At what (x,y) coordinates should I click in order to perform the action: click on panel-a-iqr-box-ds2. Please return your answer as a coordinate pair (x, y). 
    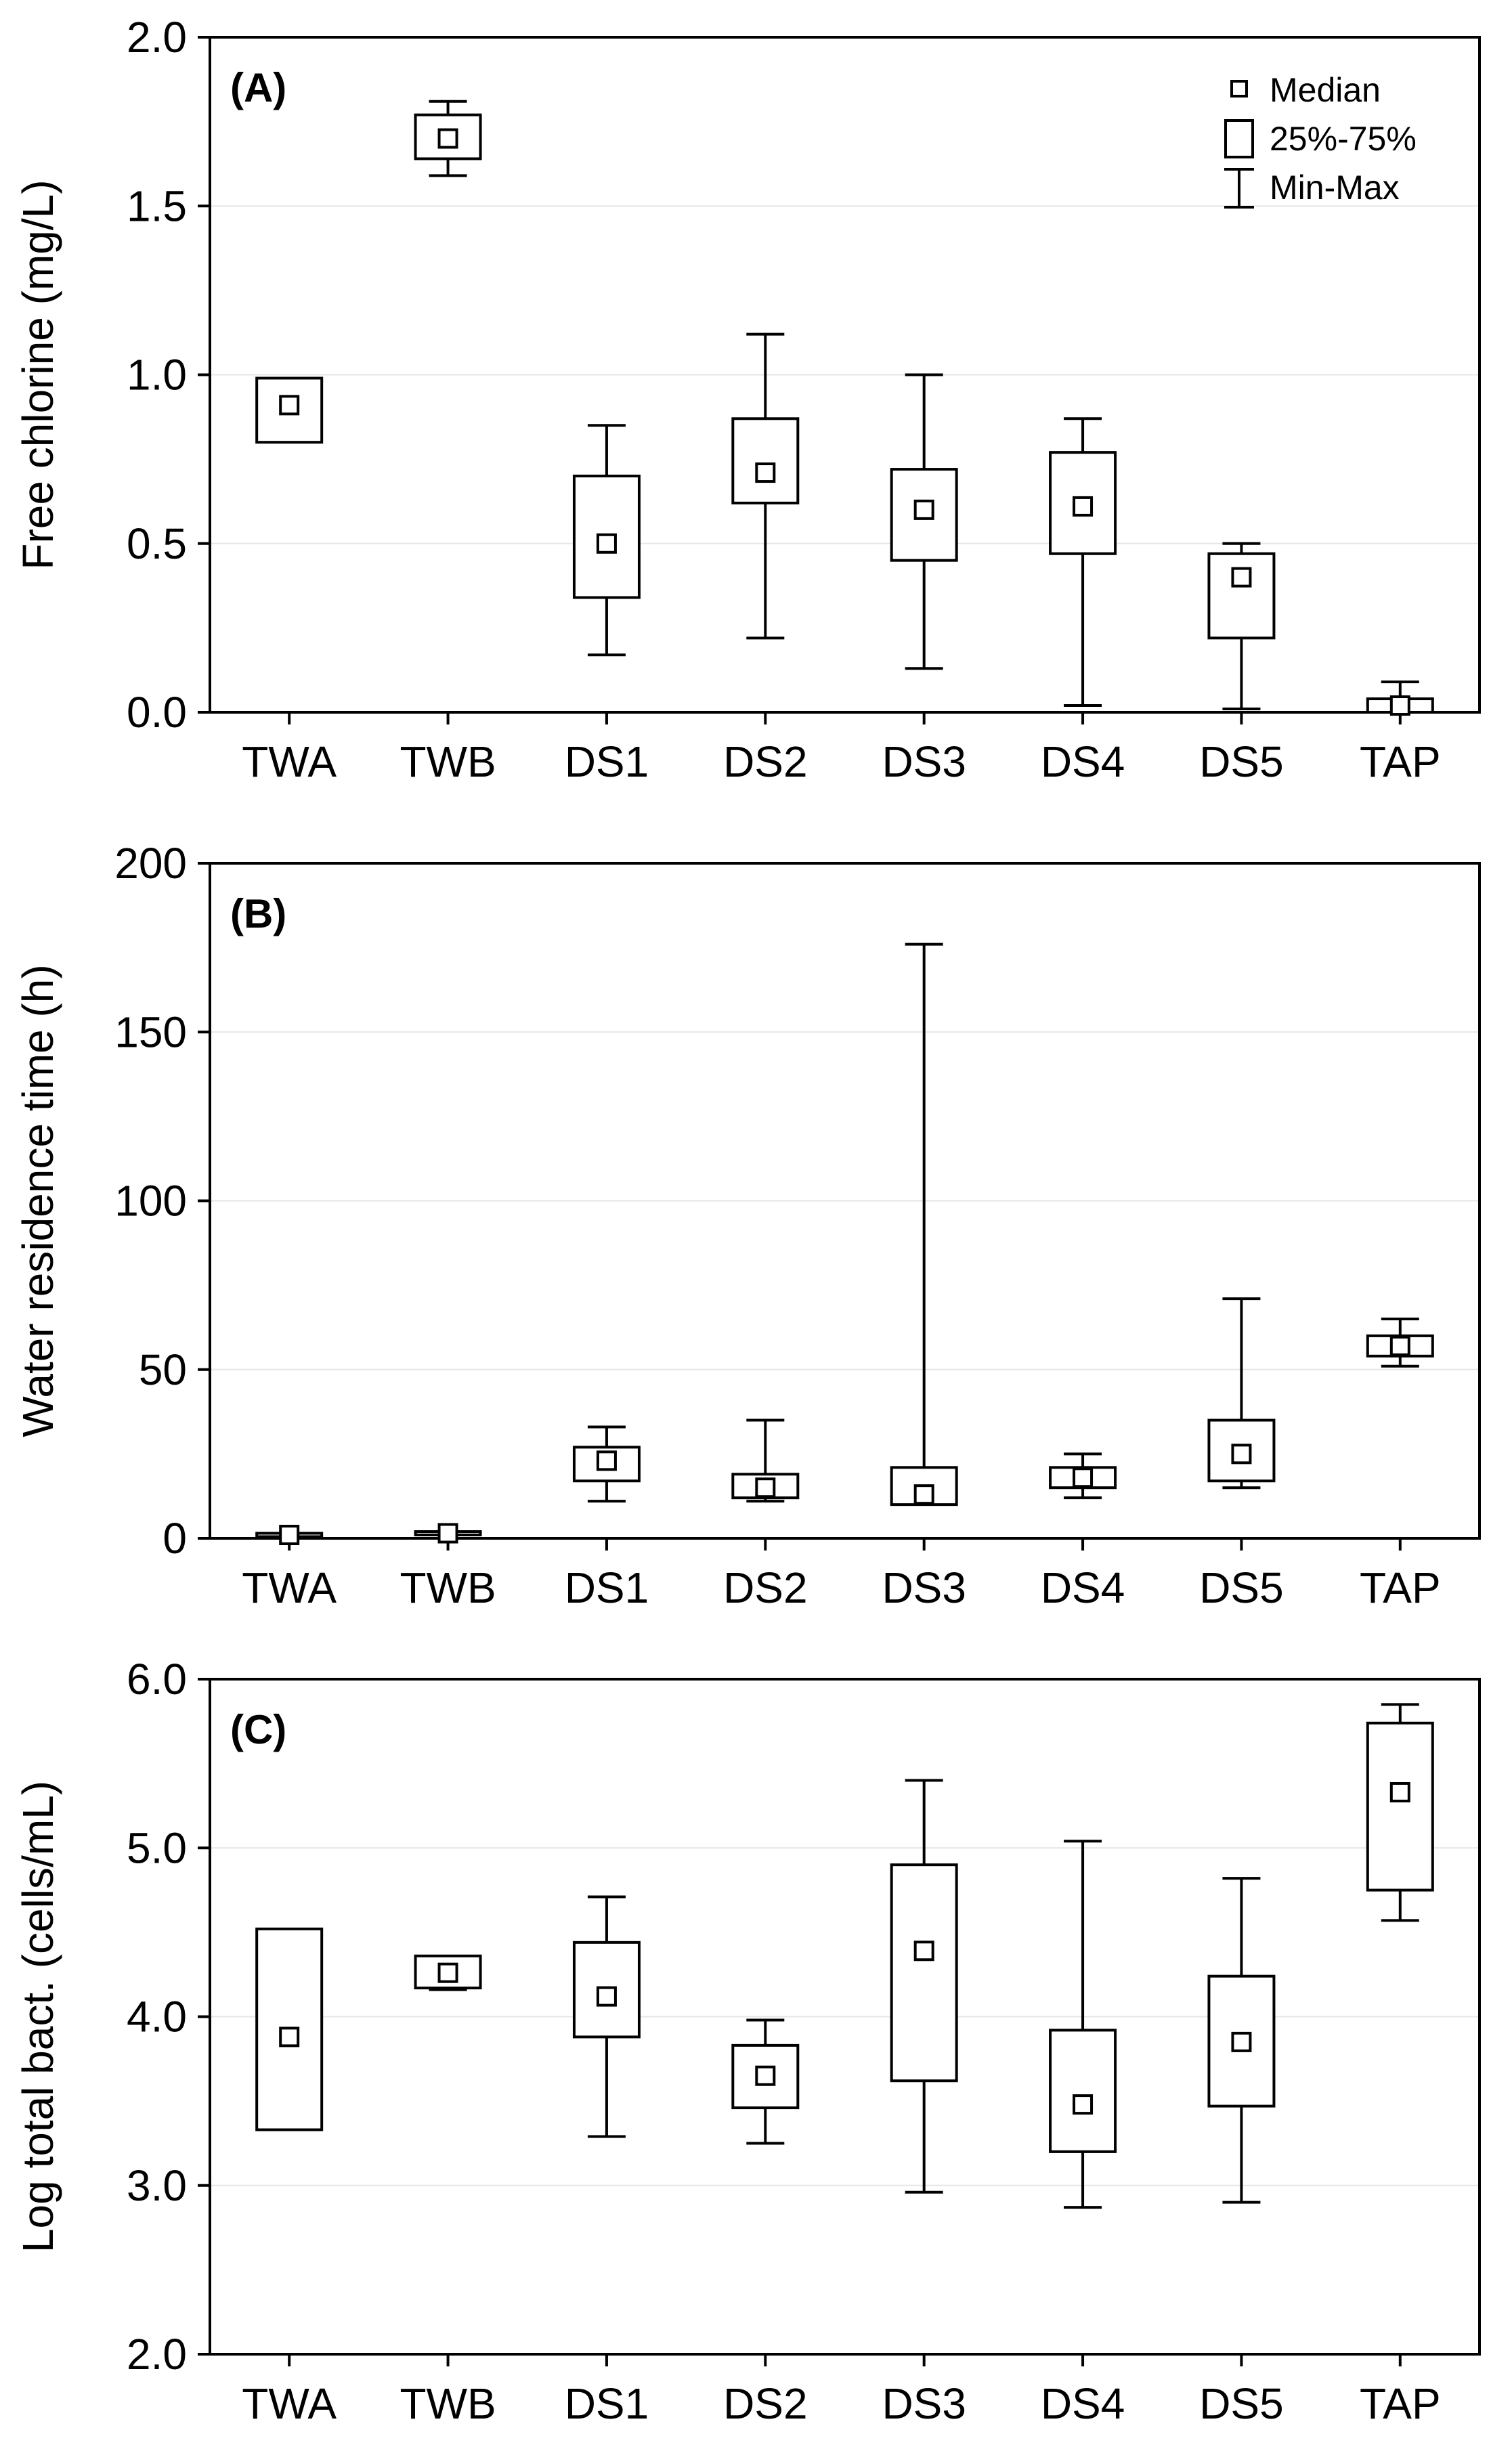
    Looking at the image, I should click on (765, 460).